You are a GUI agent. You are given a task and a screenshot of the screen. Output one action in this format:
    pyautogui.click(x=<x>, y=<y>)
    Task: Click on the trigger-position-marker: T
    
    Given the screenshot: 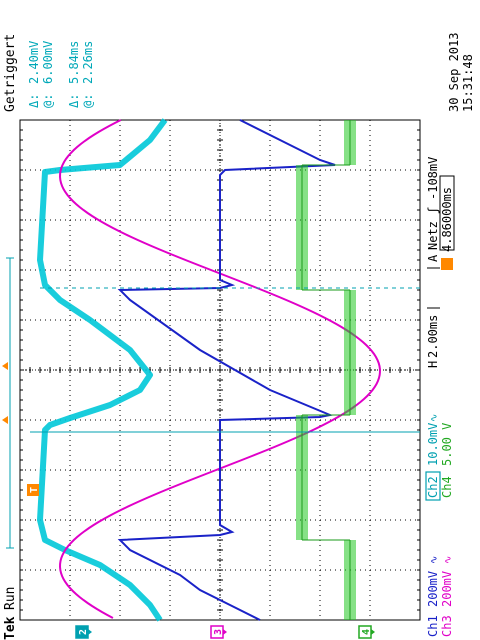 What is the action you would take?
    pyautogui.click(x=33, y=490)
    